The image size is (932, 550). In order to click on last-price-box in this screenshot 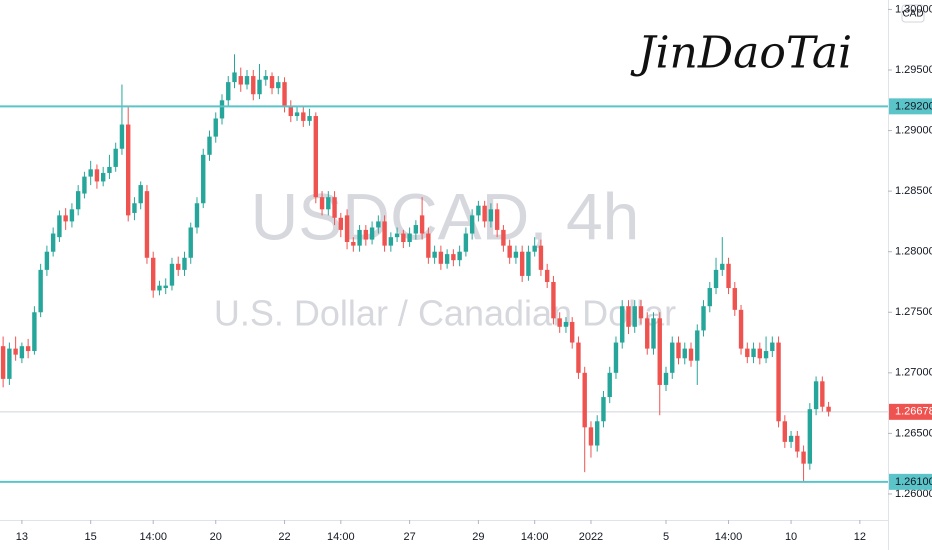, I will do `click(910, 411)`.